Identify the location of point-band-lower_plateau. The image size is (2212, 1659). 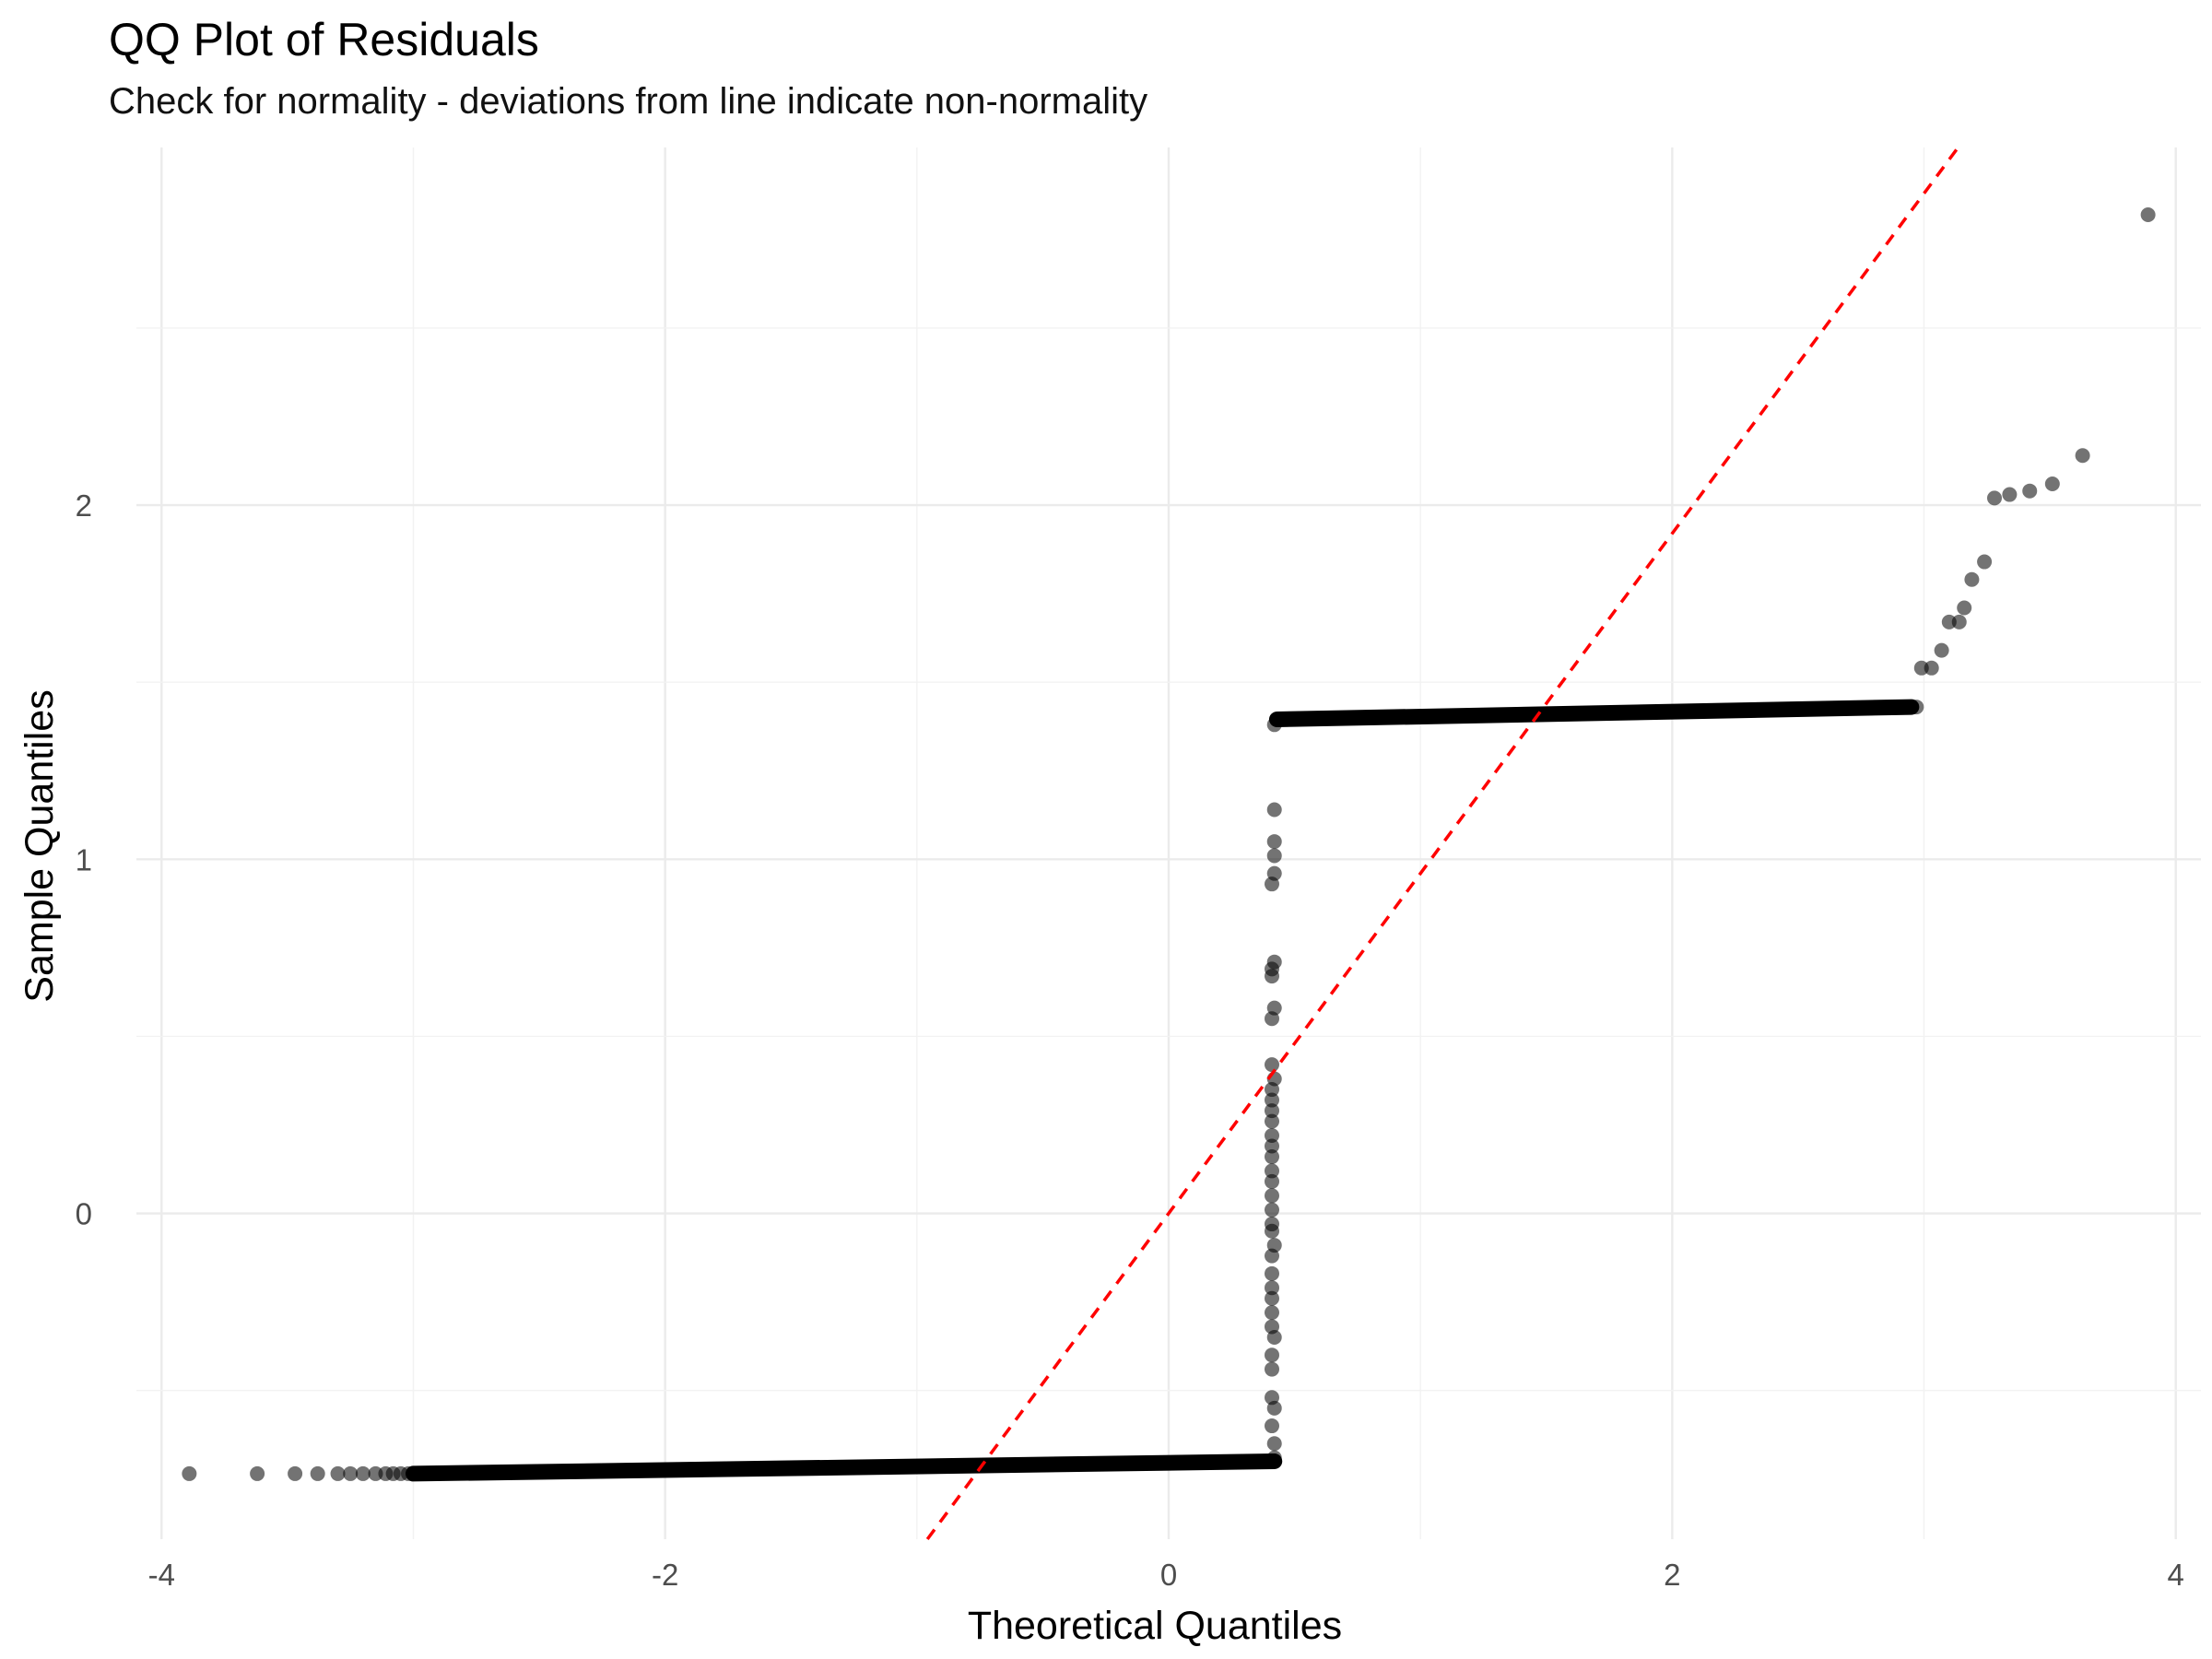
(844, 1467).